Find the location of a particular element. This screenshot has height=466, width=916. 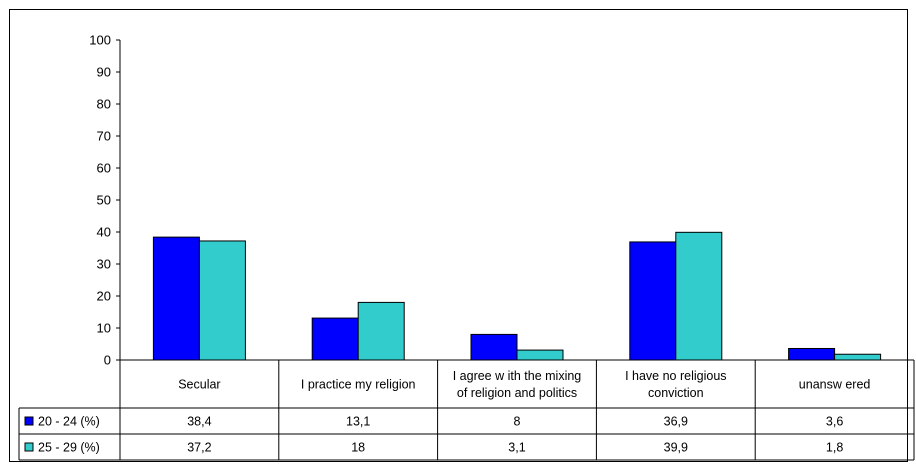

category-label: Secular is located at coordinates (199, 385).